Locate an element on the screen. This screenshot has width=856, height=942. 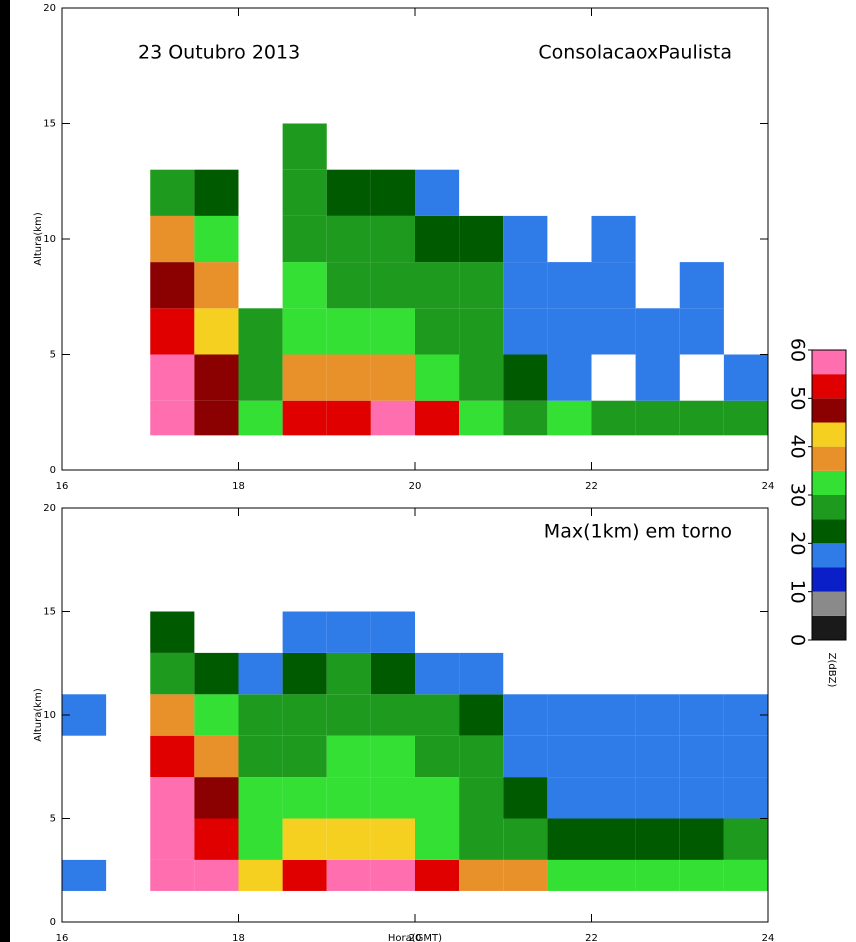
colorbar-tick-label: 20 is located at coordinates (798, 543).